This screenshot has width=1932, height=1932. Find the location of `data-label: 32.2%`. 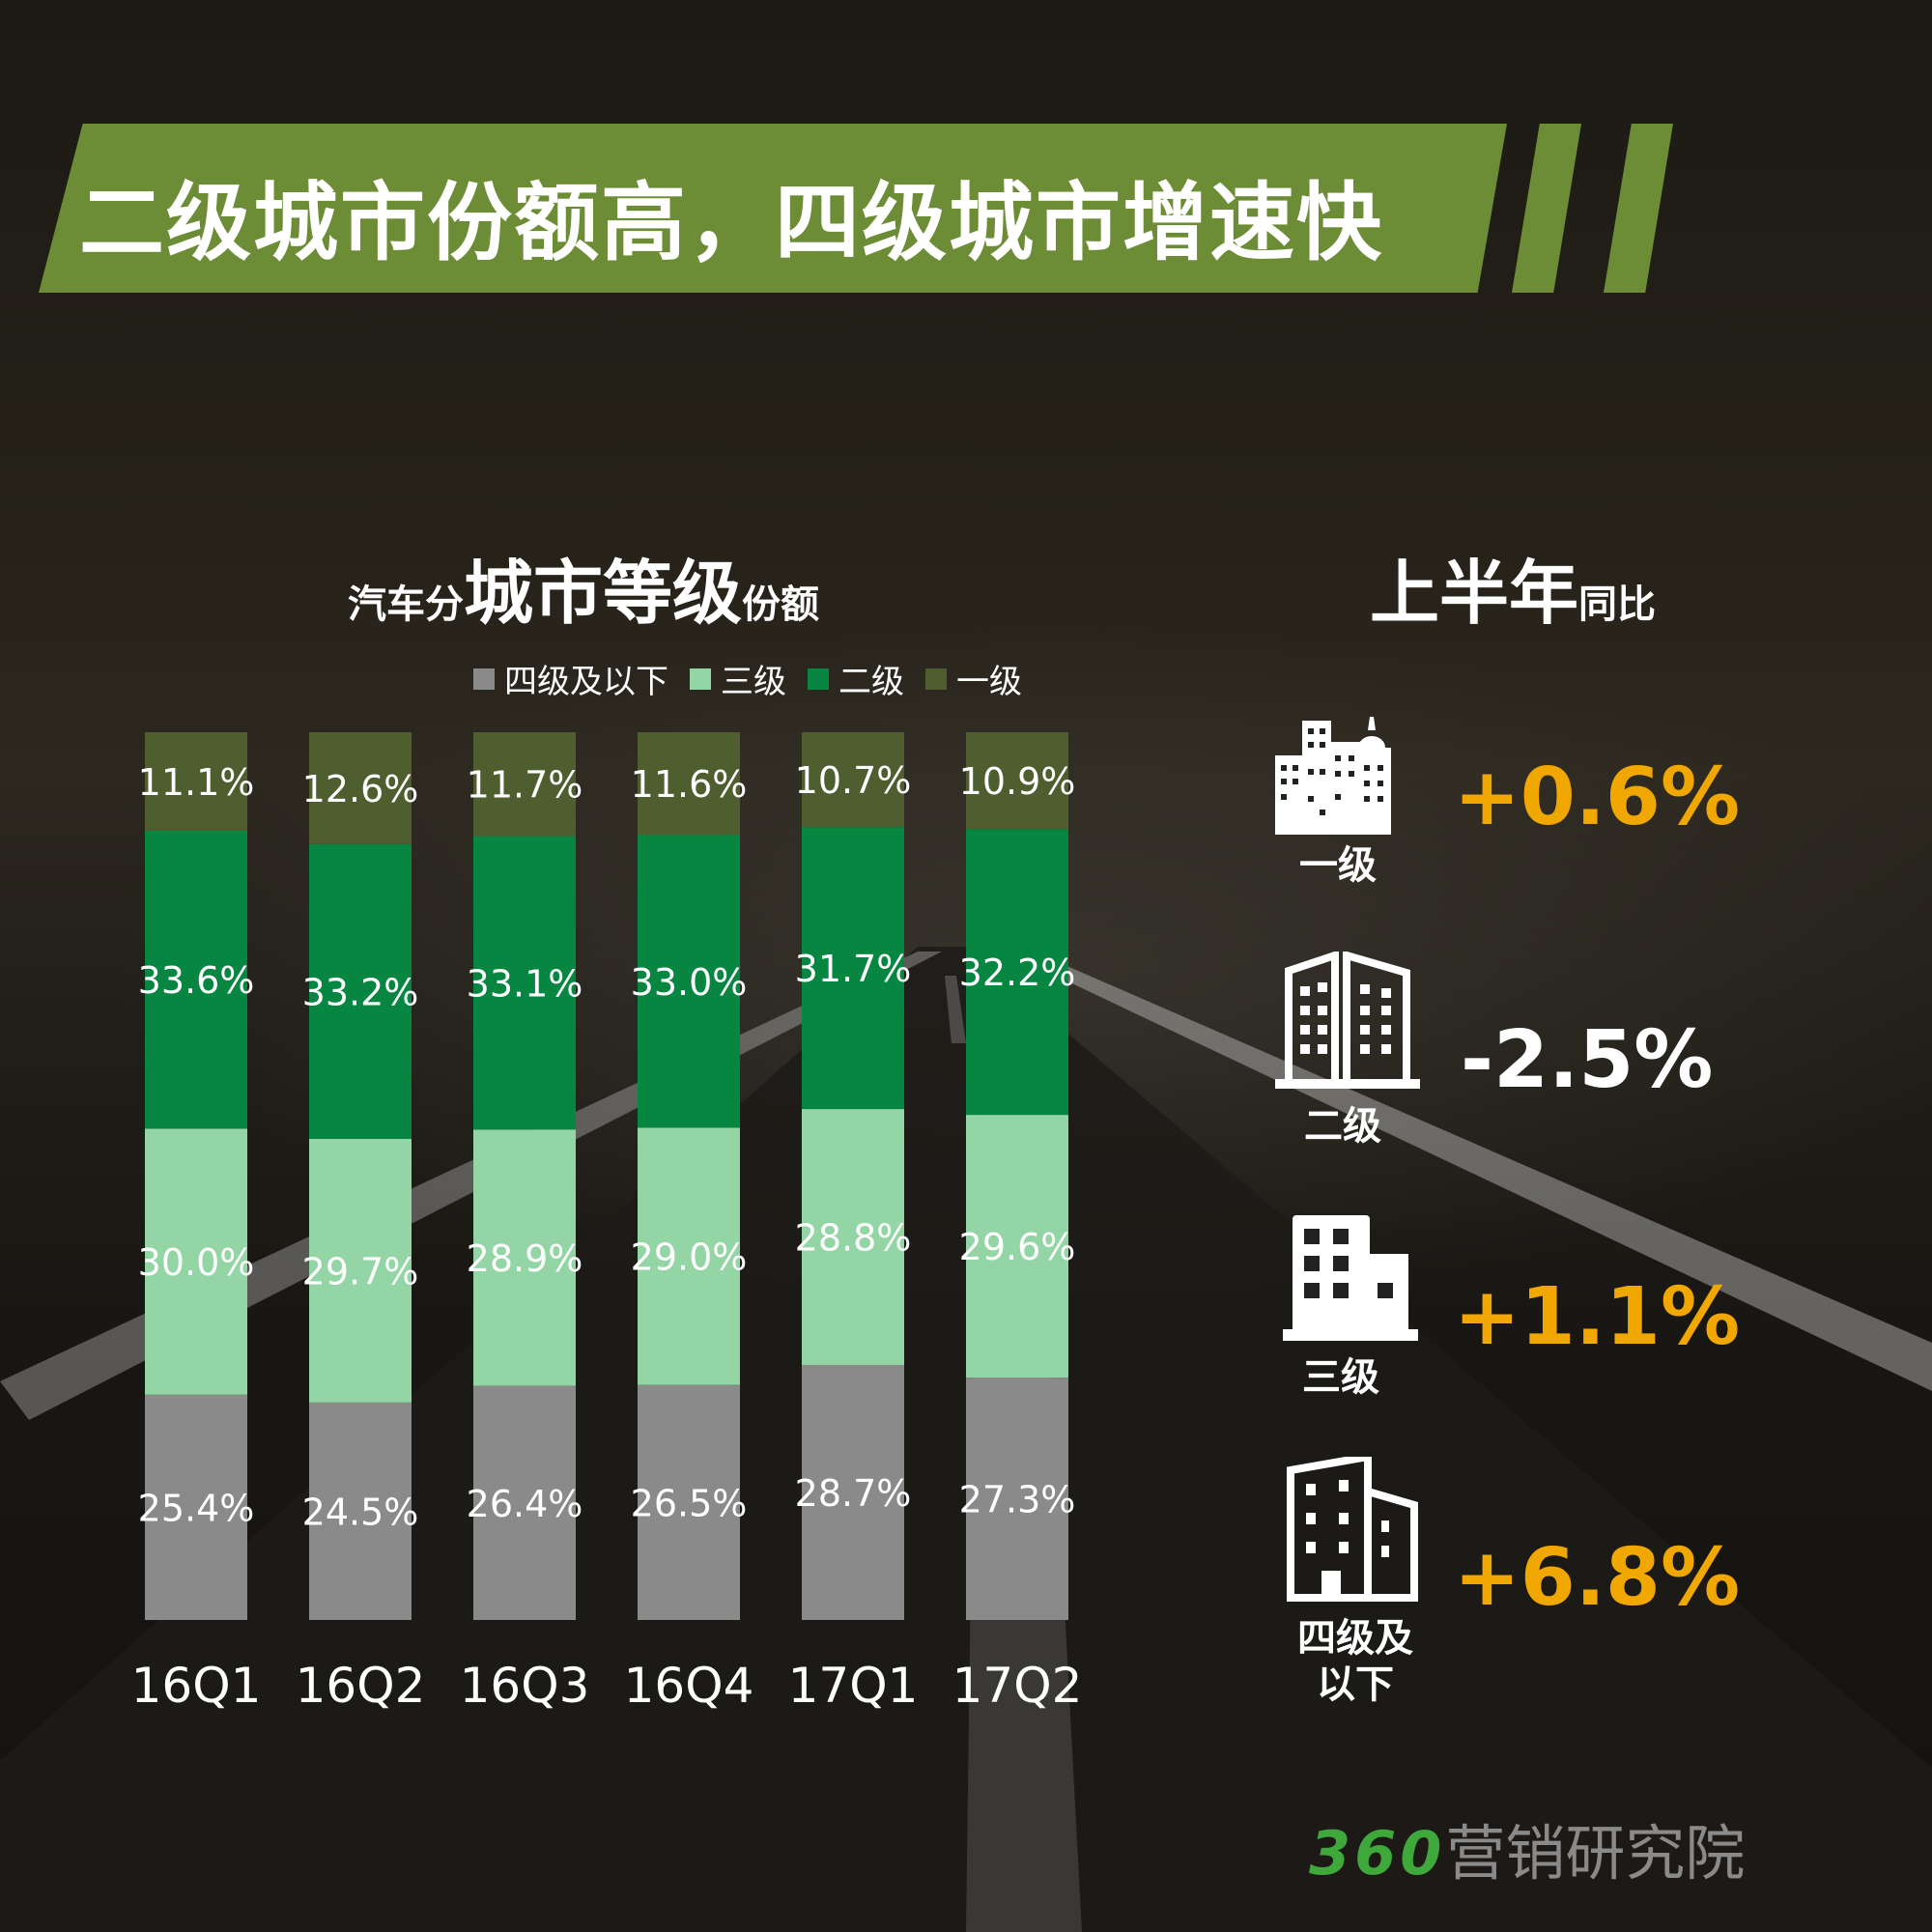

data-label: 32.2% is located at coordinates (1018, 973).